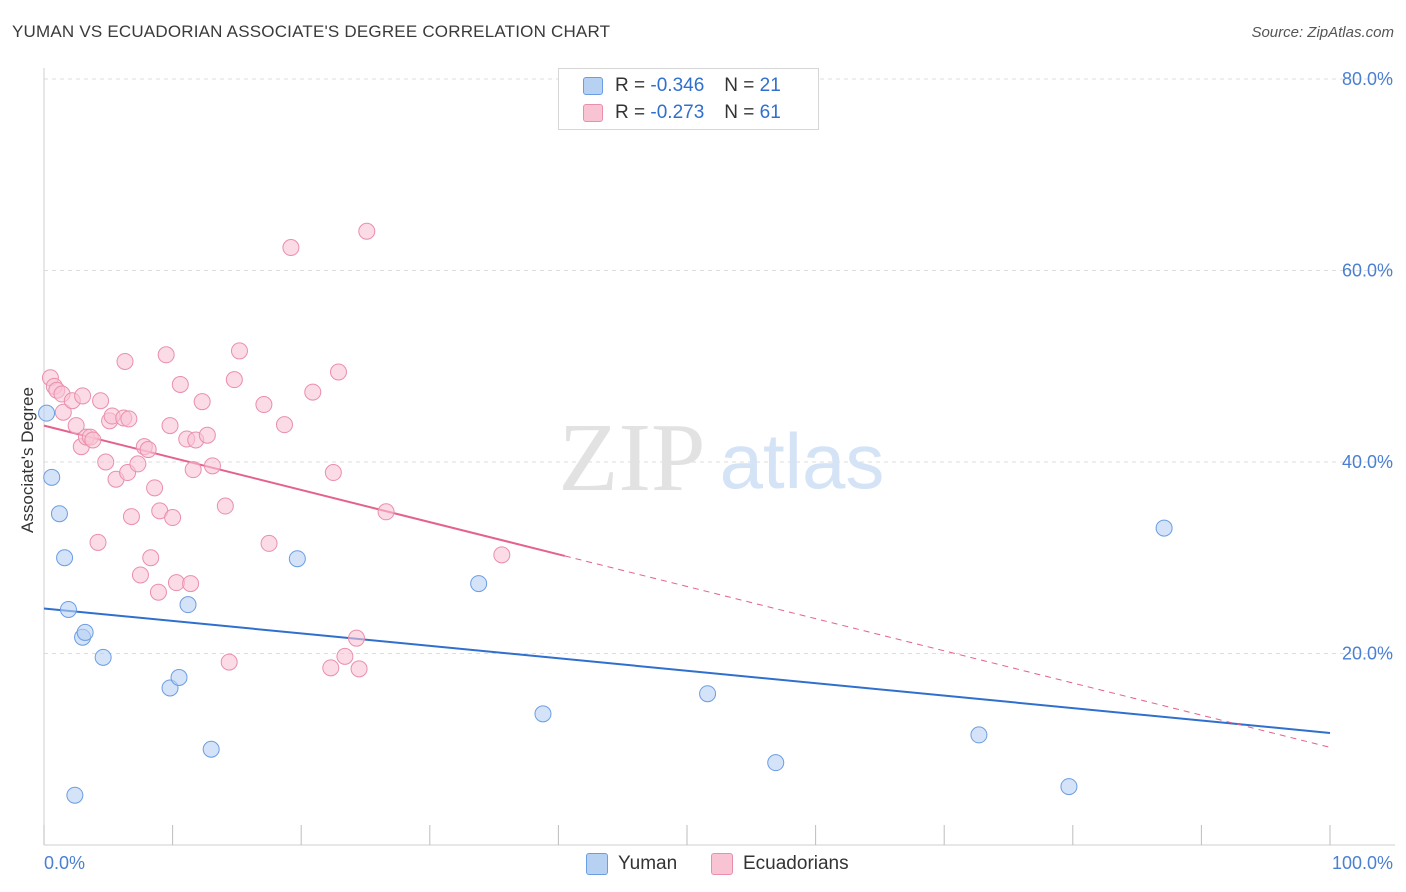 This screenshot has height=892, width=1406. What do you see at coordinates (648, 863) in the screenshot?
I see `yuman-legend-label: Yuman` at bounding box center [648, 863].